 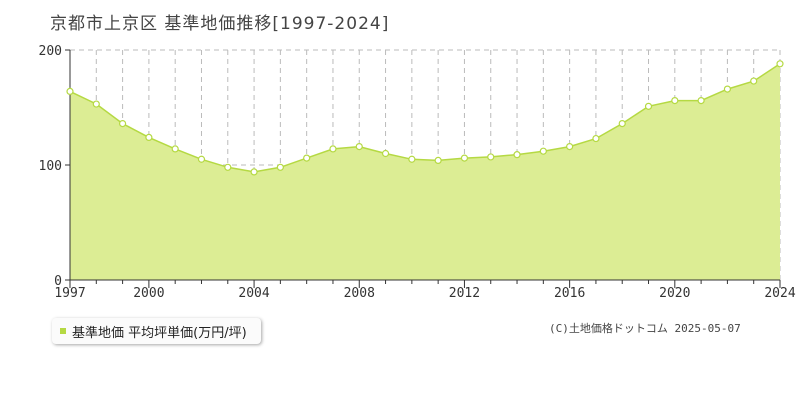 What do you see at coordinates (159, 333) in the screenshot?
I see `legend-label: 基準地価 平均坪単価(万円/坪)` at bounding box center [159, 333].